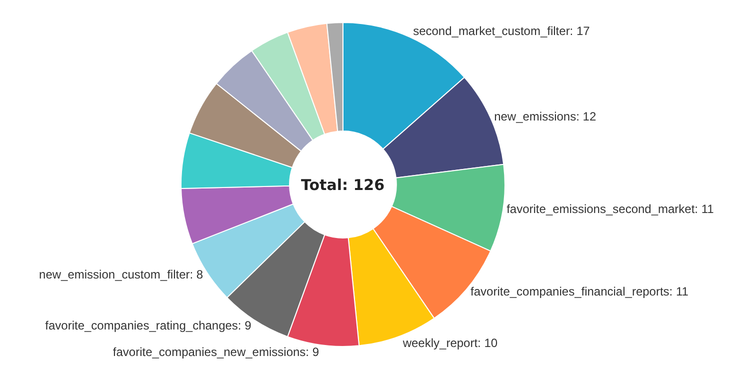  Describe the element at coordinates (610, 209) in the screenshot. I see `slice-label: favorite_emissions_second_market: 11` at that location.